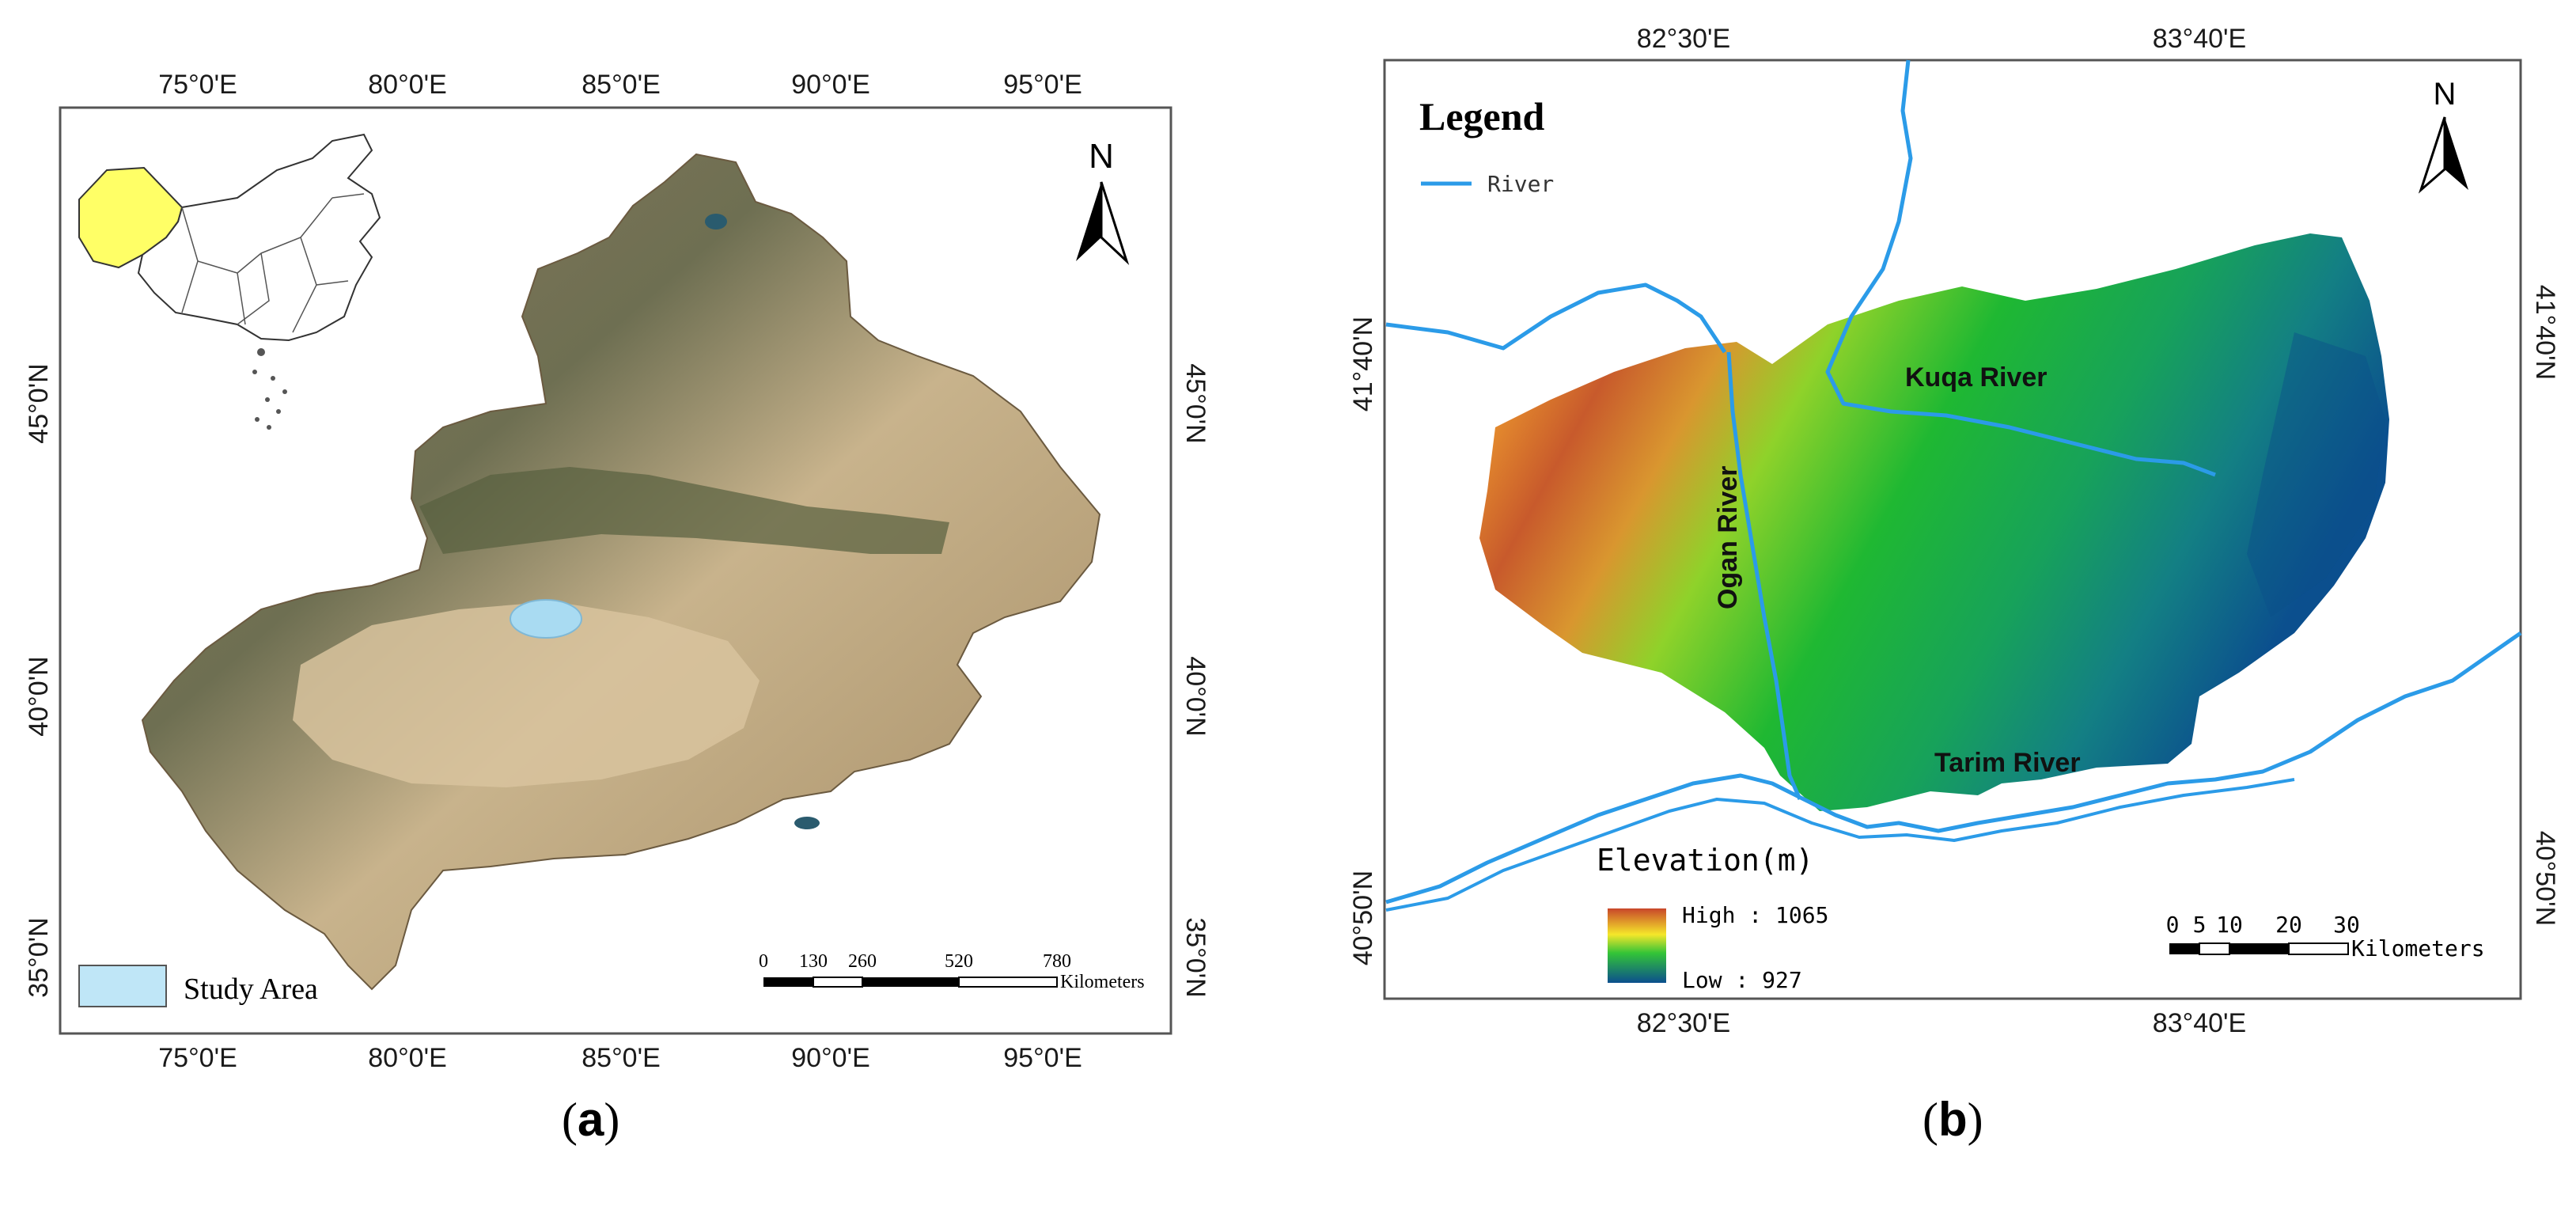 The height and width of the screenshot is (1225, 2576). Describe the element at coordinates (2200, 925) in the screenshot. I see `scale-tick: 5` at that location.